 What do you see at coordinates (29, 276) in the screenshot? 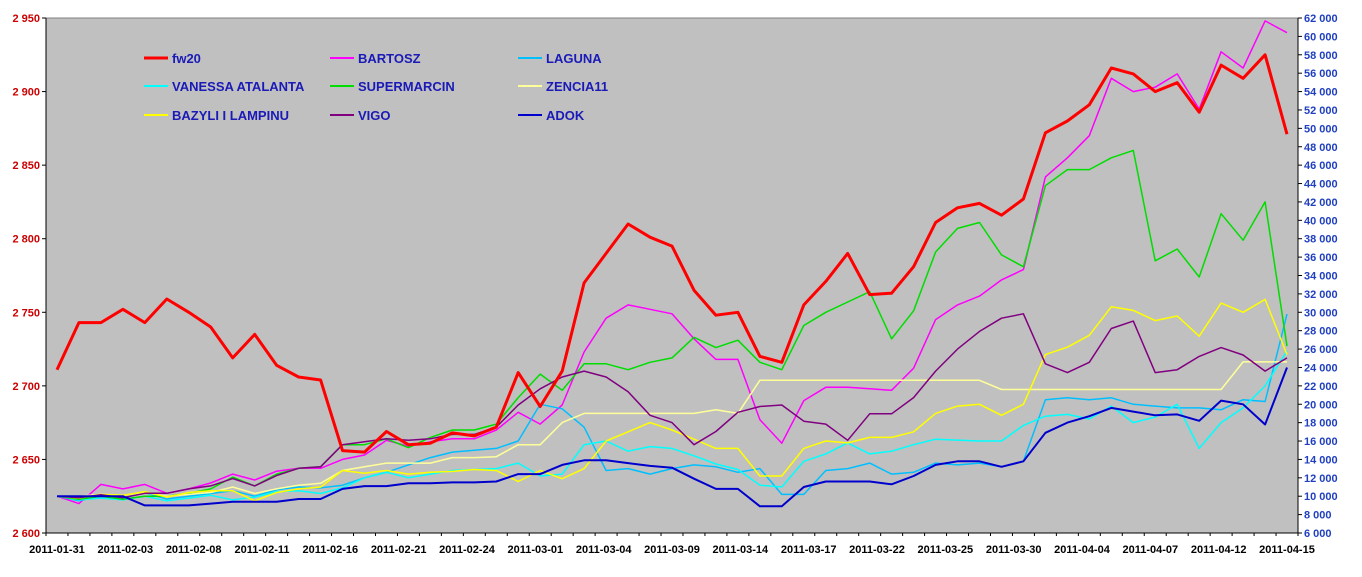
I see `left-y-axis: 2 600 2 650 2 700 2 750 2 800 2 850 2 900 2 950` at bounding box center [29, 276].